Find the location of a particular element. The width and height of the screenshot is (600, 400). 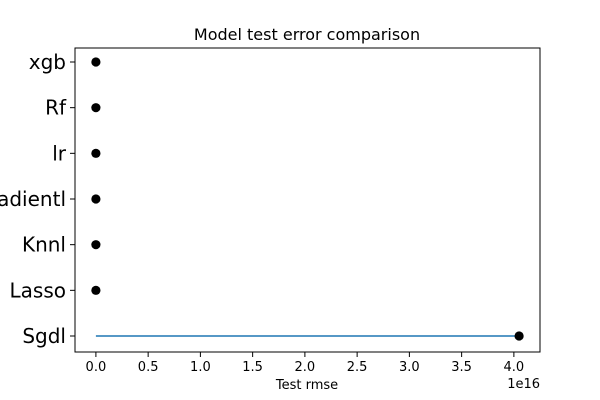

x-axis-label: Test rmse is located at coordinates (306, 385).